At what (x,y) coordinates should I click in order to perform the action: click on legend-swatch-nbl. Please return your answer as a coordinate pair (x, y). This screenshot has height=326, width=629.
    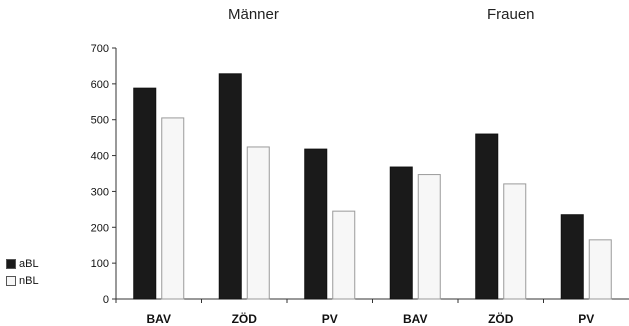
    Looking at the image, I should click on (11, 280).